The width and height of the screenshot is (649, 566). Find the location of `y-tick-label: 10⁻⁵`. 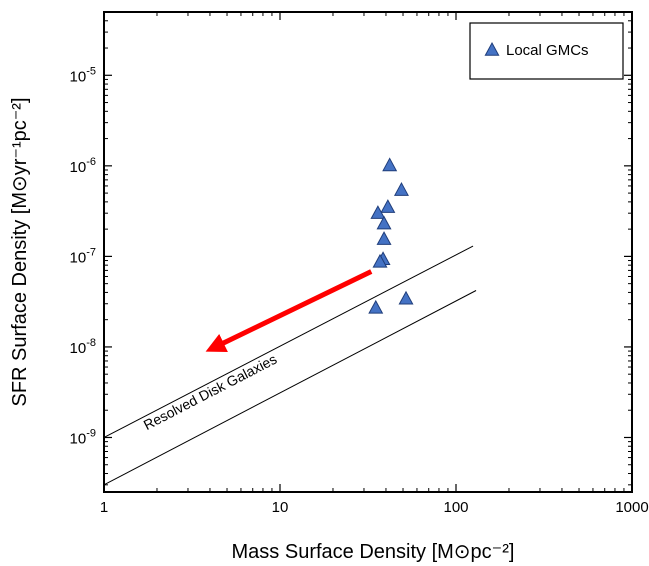

y-tick-label: 10⁻⁵ is located at coordinates (83, 75).